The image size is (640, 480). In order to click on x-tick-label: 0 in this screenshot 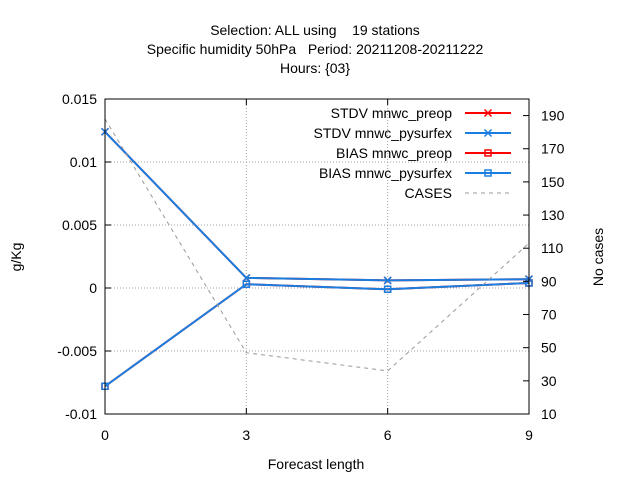, I will do `click(105, 435)`.